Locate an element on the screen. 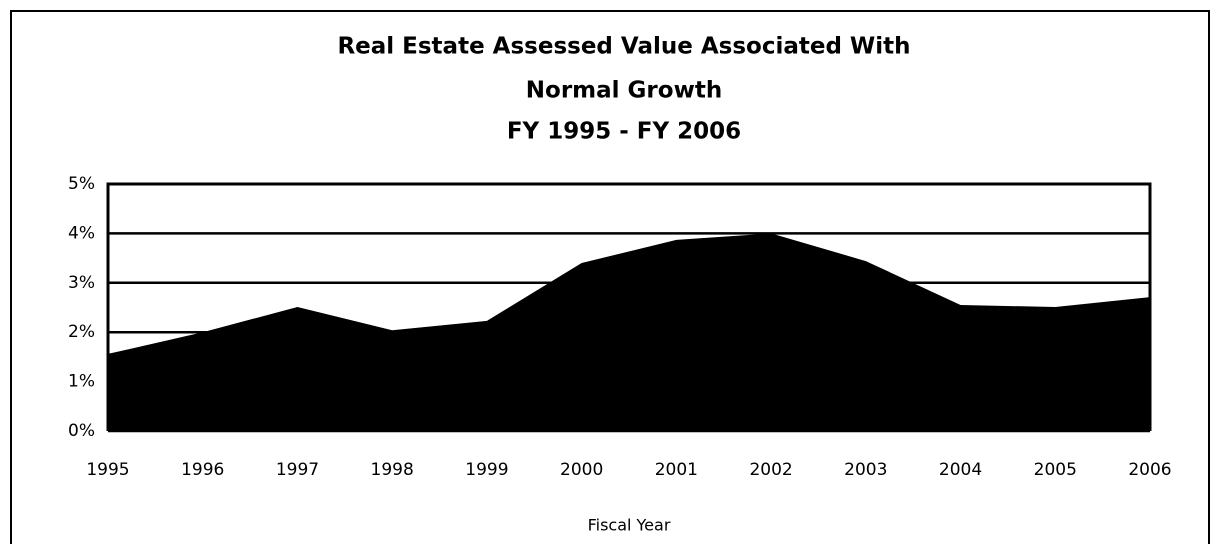  x-tick-label: 1996 is located at coordinates (202, 470).